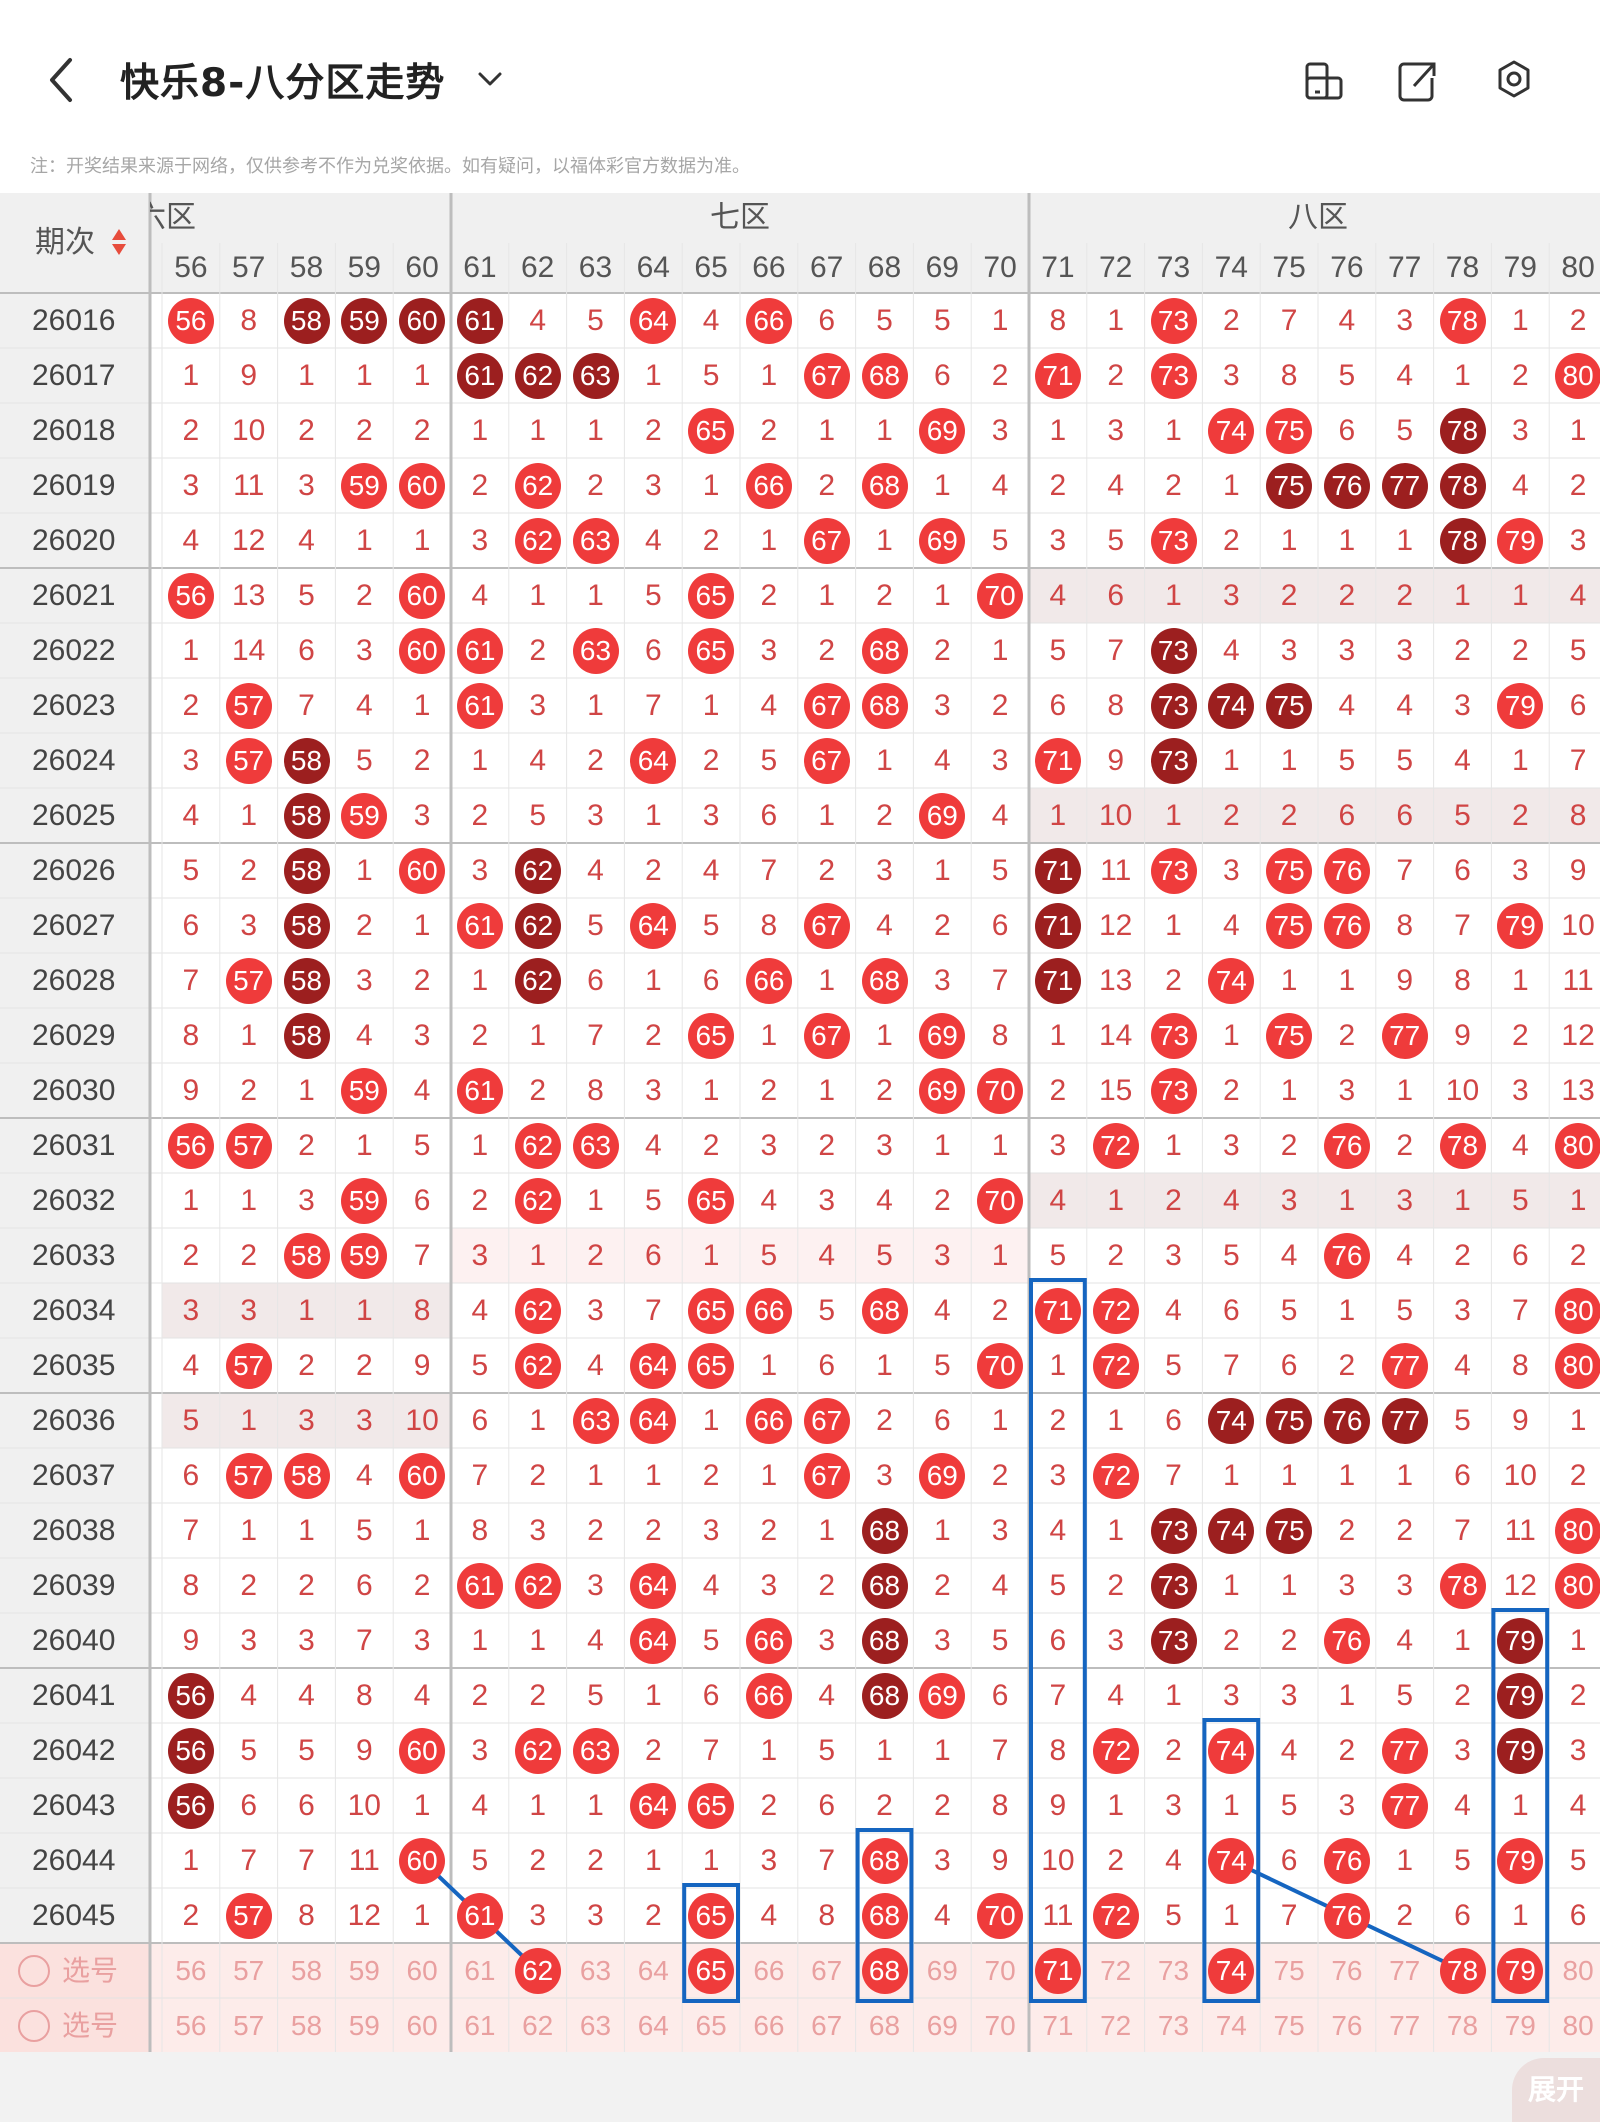  What do you see at coordinates (1231, 1970) in the screenshot?
I see `picked-number-ball: 74` at bounding box center [1231, 1970].